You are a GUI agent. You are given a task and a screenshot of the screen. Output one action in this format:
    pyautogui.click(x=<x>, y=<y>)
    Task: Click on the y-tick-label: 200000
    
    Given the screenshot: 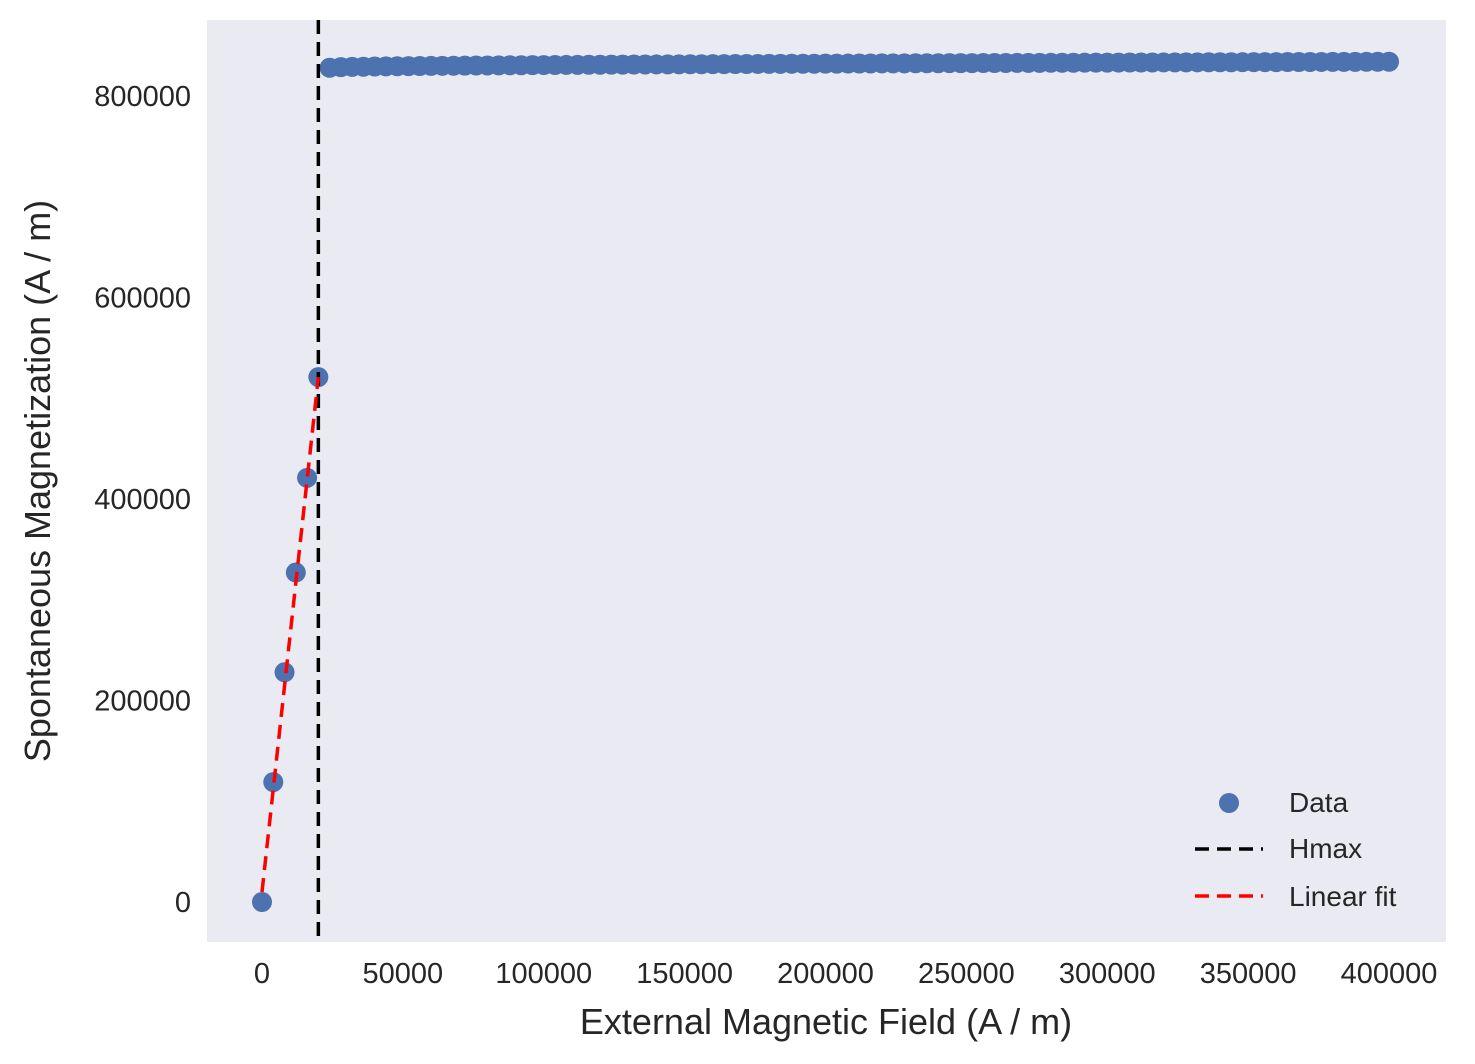 What is the action you would take?
    pyautogui.click(x=142, y=702)
    